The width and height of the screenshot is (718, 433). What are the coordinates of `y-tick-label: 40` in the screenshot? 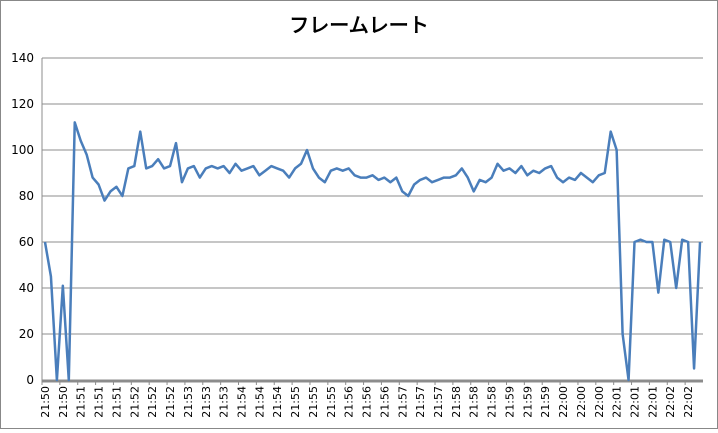 It's located at (26, 288).